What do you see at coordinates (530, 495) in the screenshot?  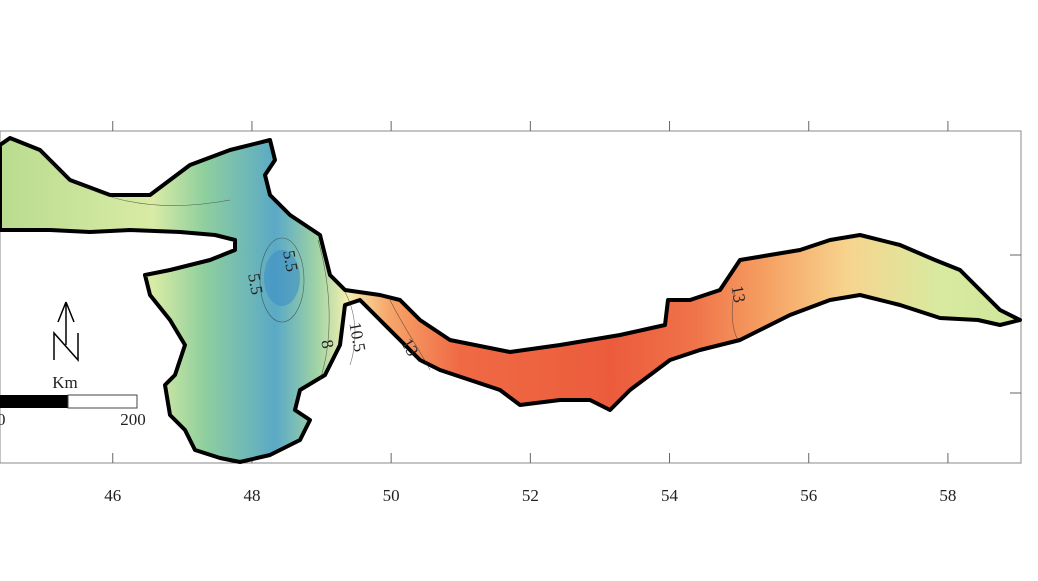 I see `x-tick-label: 52` at bounding box center [530, 495].